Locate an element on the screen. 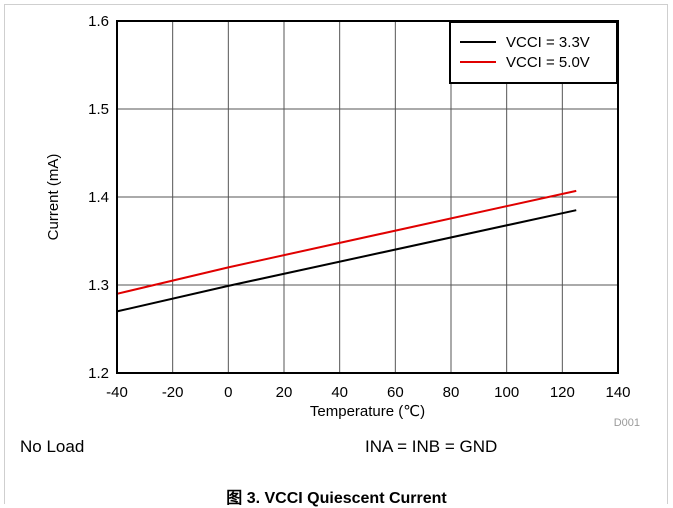 Image resolution: width=673 pixels, height=508 pixels. x-tick-label: -40 is located at coordinates (117, 392).